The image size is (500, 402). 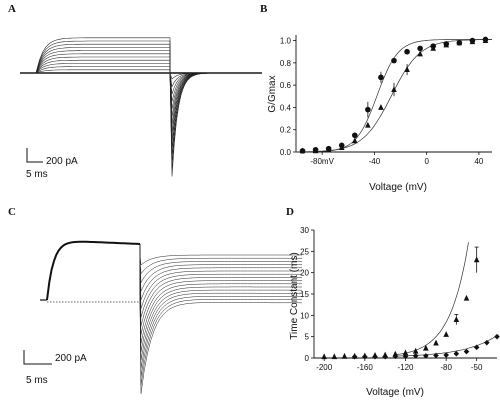 What do you see at coordinates (93, 270) in the screenshot?
I see `panel-c-pulse-trace` at bounding box center [93, 270].